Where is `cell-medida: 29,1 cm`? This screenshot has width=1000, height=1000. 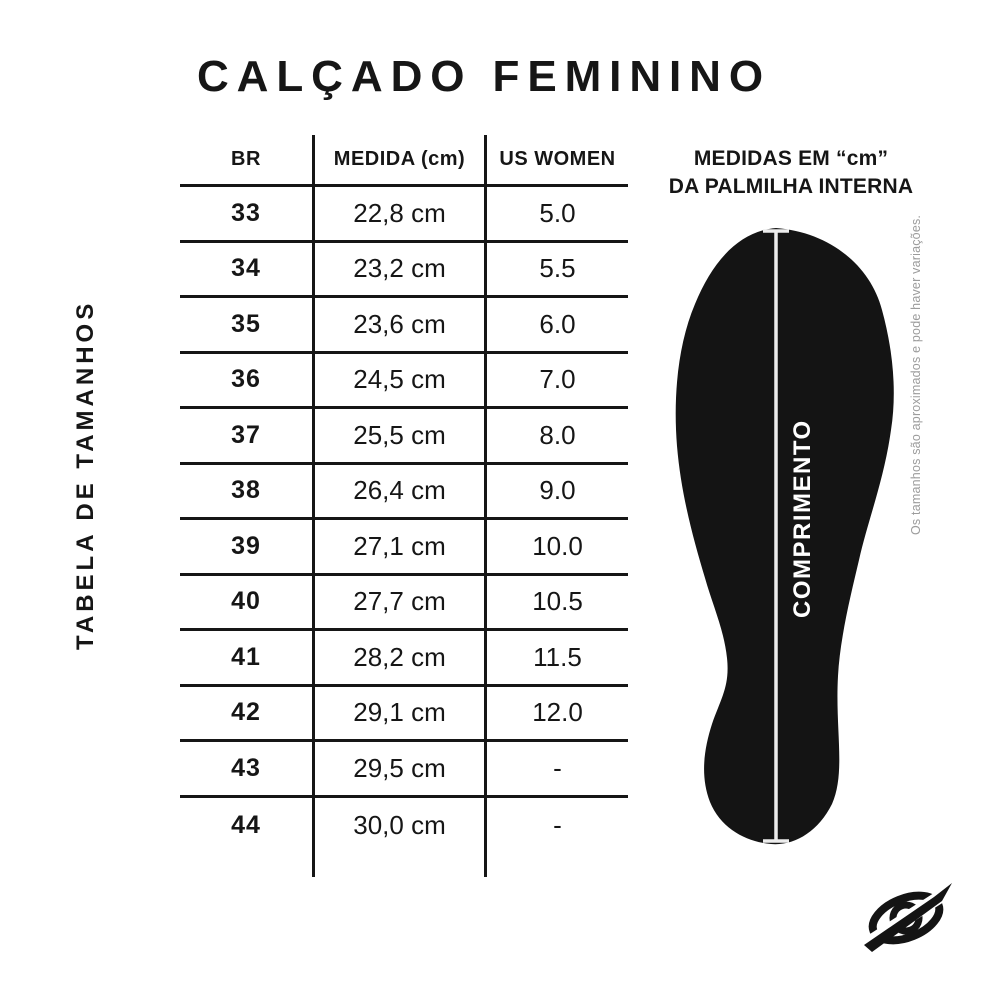
cell-medida: 29,1 cm is located at coordinates (401, 714).